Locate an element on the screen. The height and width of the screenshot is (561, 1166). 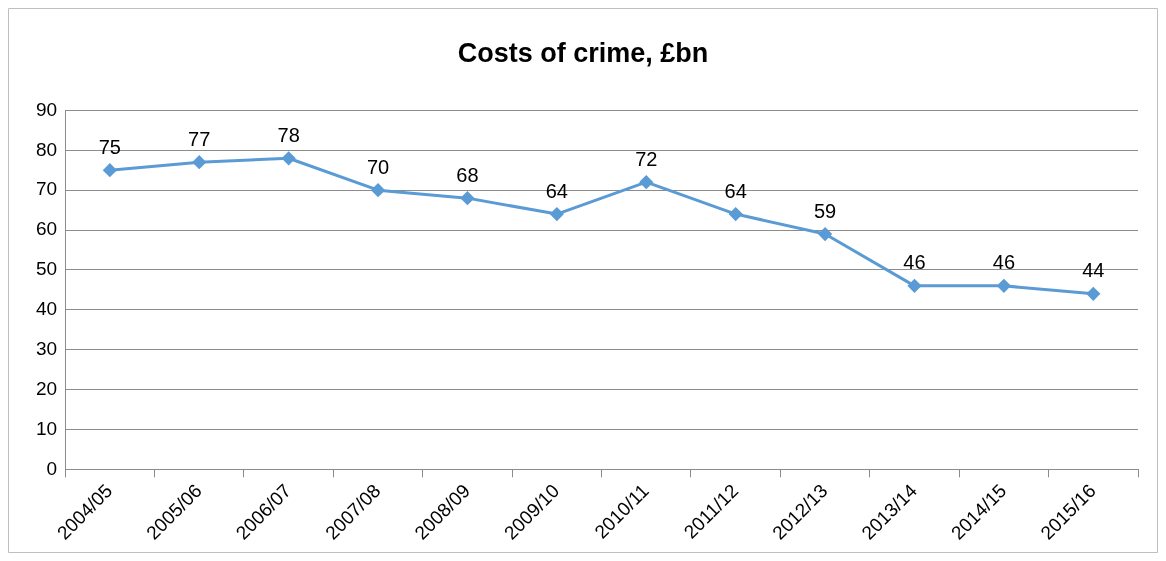
y-tick-label: 10 is located at coordinates (46, 428).